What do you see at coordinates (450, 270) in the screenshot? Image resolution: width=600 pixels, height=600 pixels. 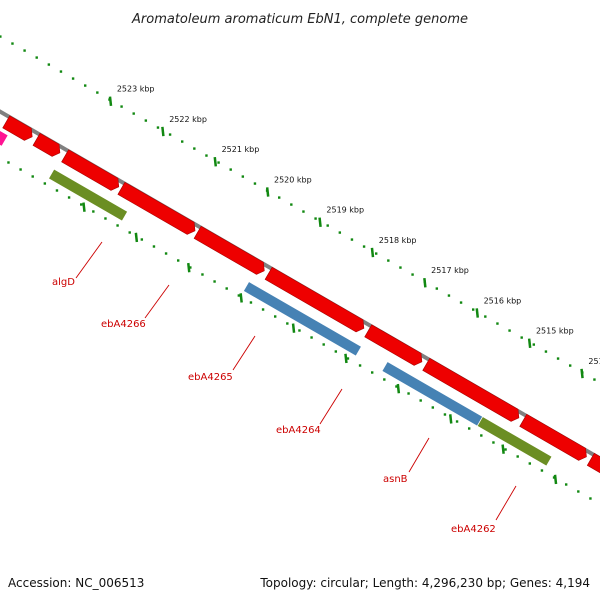 I see `scale-tick-label: 2517 kbp` at bounding box center [450, 270].